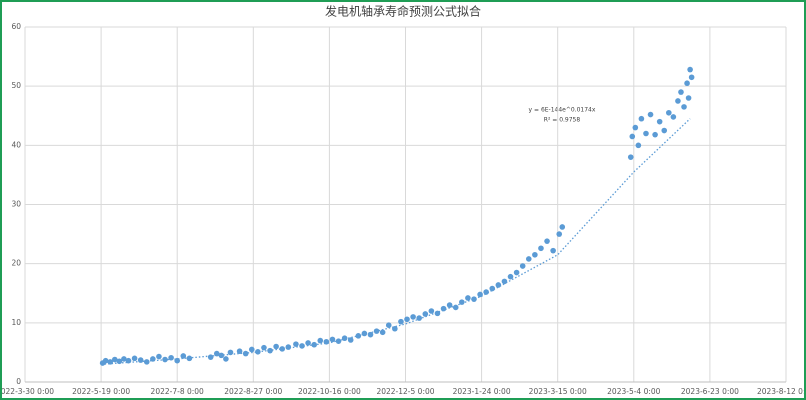  Describe the element at coordinates (562, 110) in the screenshot. I see `trend-equation: y = 6E-144e^0.0174x` at that location.